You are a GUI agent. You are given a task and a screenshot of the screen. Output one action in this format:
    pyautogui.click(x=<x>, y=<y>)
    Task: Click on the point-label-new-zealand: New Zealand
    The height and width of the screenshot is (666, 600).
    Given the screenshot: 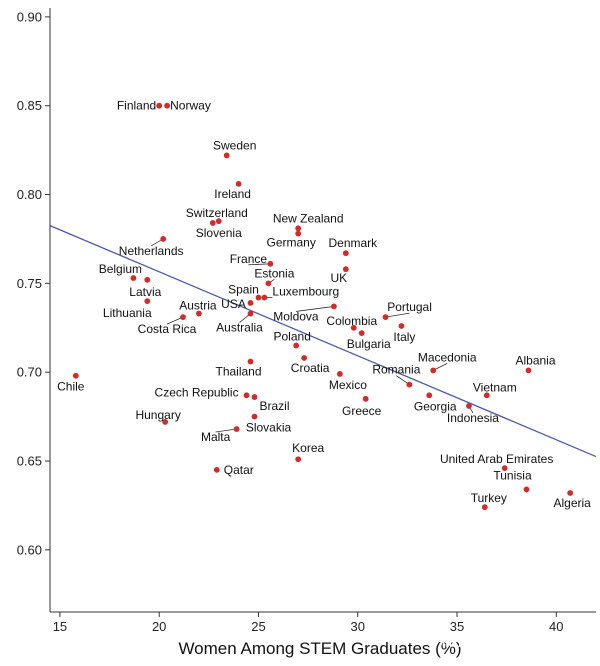 What is the action you would take?
    pyautogui.click(x=308, y=218)
    